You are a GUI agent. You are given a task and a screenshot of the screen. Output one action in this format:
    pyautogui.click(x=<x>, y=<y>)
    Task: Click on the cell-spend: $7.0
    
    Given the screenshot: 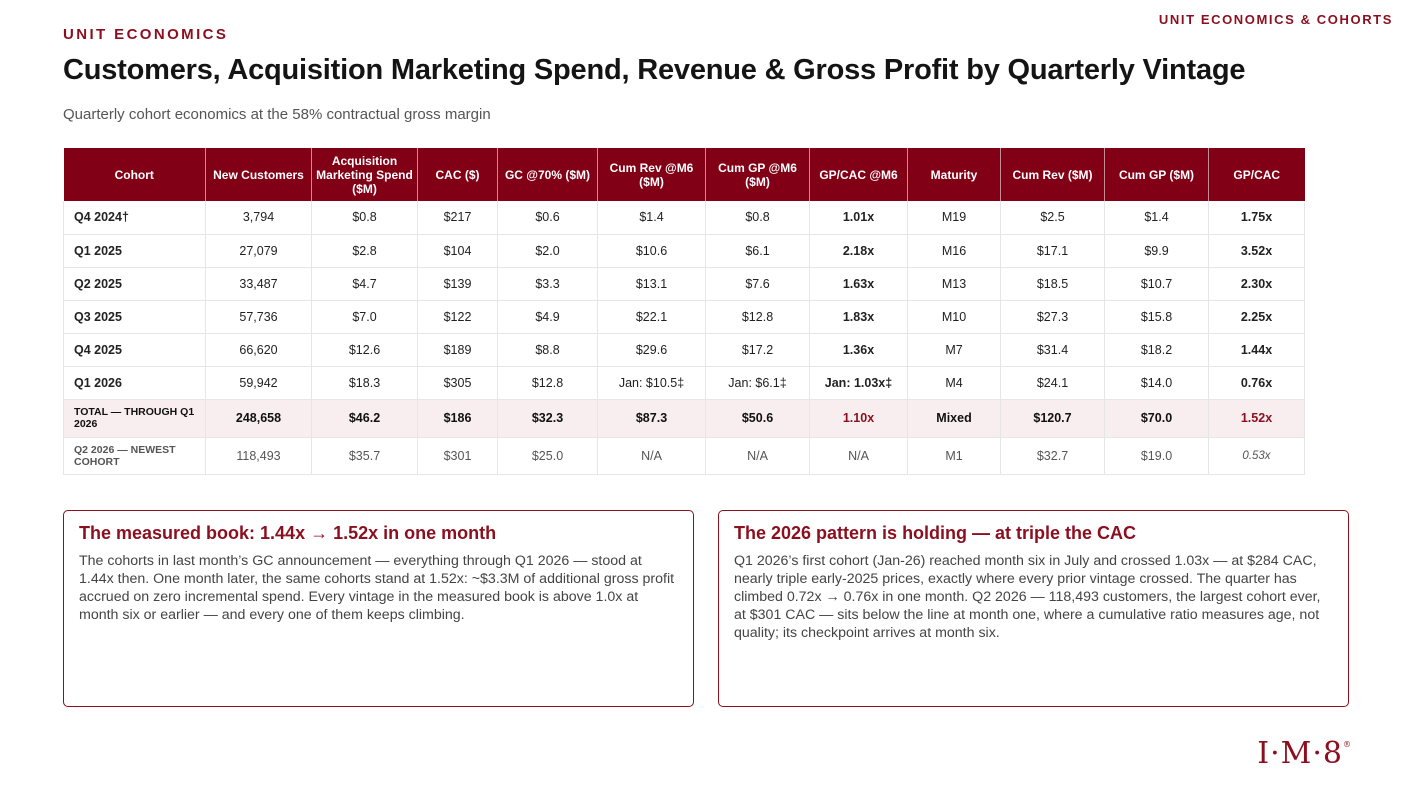 What is the action you would take?
    pyautogui.click(x=364, y=317)
    